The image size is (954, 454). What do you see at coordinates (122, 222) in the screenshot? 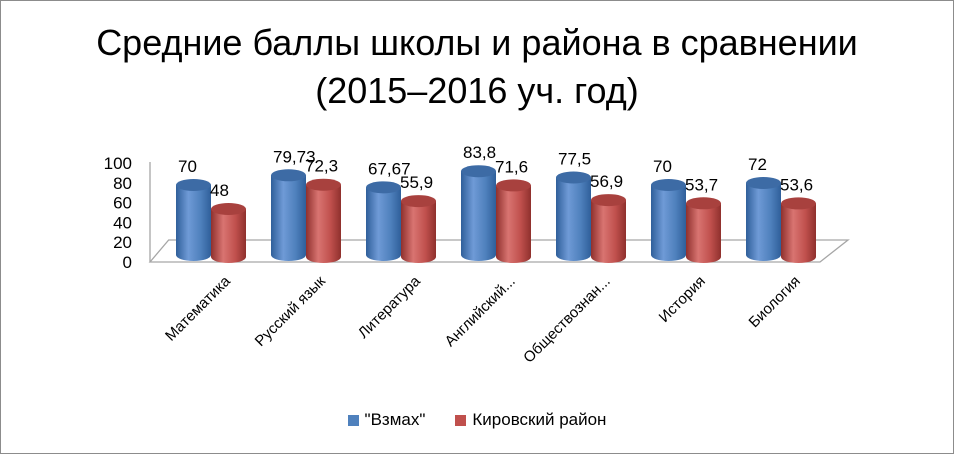
I see `svg-text: 40` at bounding box center [122, 222].